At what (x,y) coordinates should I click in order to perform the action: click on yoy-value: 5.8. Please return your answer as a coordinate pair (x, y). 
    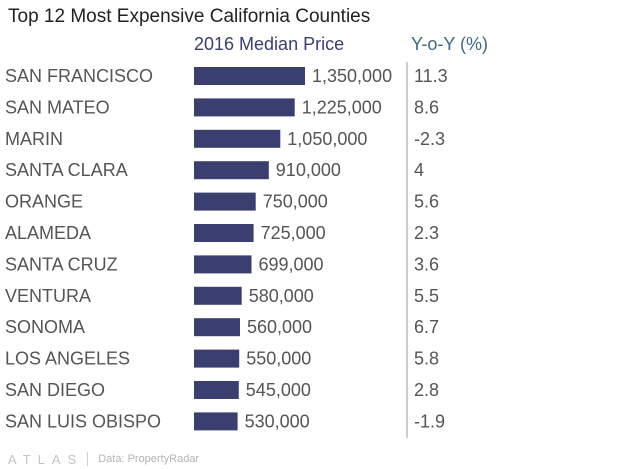
    Looking at the image, I should click on (426, 359).